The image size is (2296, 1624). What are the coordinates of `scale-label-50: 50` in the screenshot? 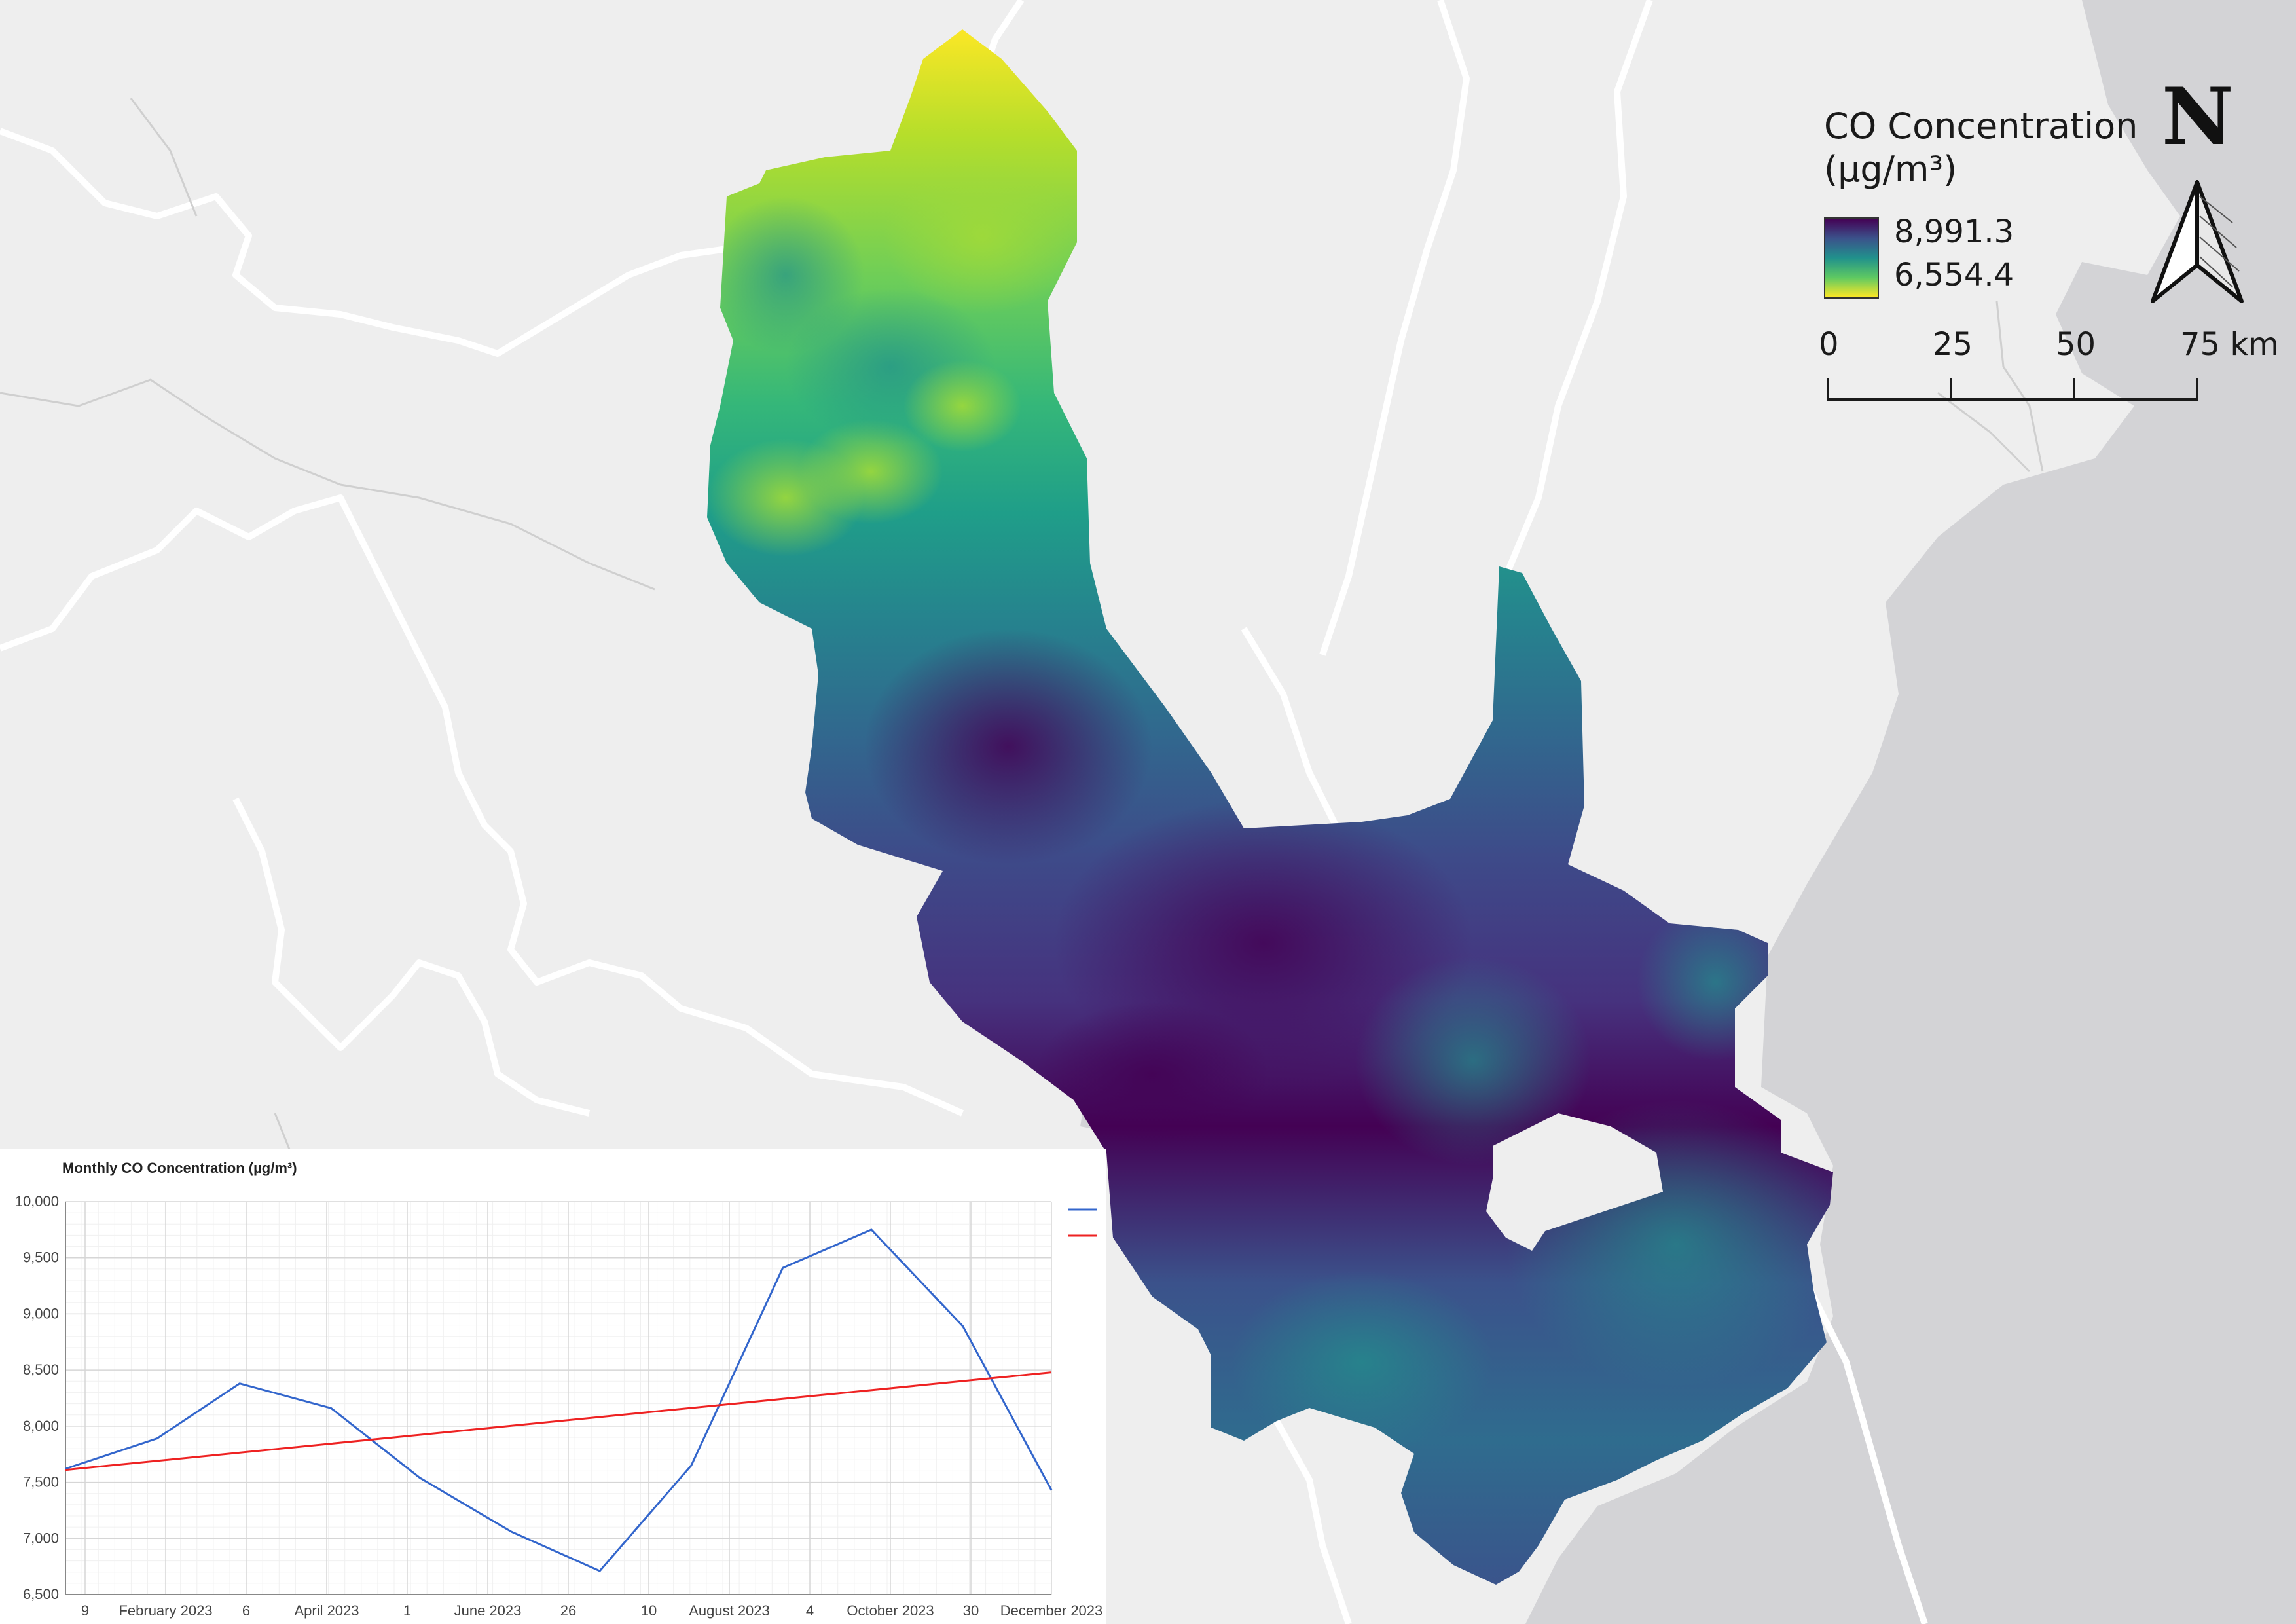 It's located at (2076, 344).